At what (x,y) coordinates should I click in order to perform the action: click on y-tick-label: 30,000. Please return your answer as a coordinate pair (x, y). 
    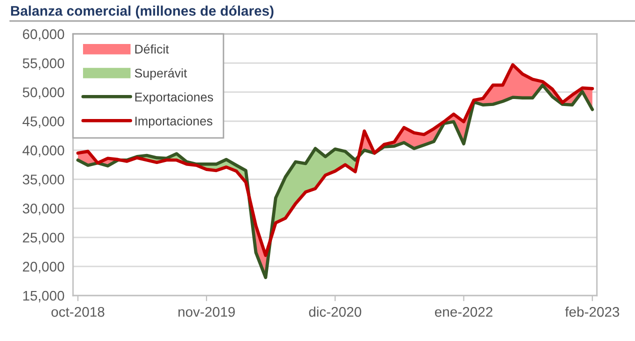
    Looking at the image, I should click on (43, 210).